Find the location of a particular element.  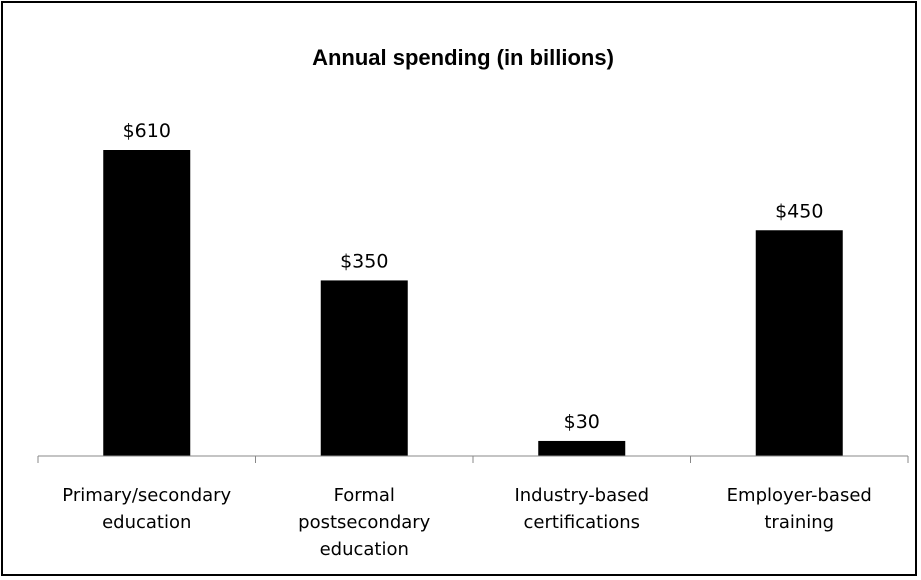

category-label-line: certifications is located at coordinates (581, 522).